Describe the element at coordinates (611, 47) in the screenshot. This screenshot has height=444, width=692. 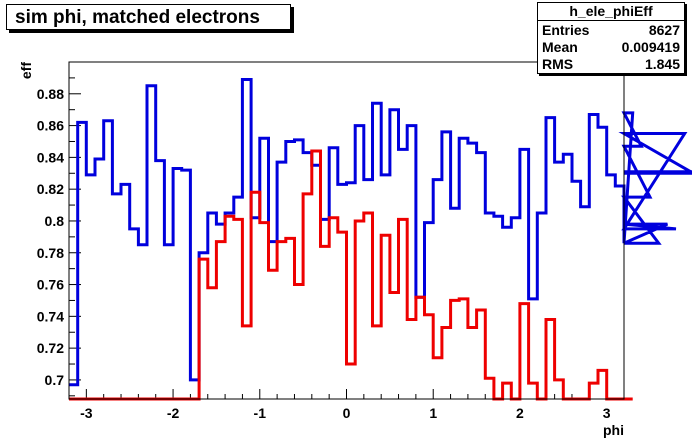
I see `stats-row-mean: Mean 0.009419` at that location.